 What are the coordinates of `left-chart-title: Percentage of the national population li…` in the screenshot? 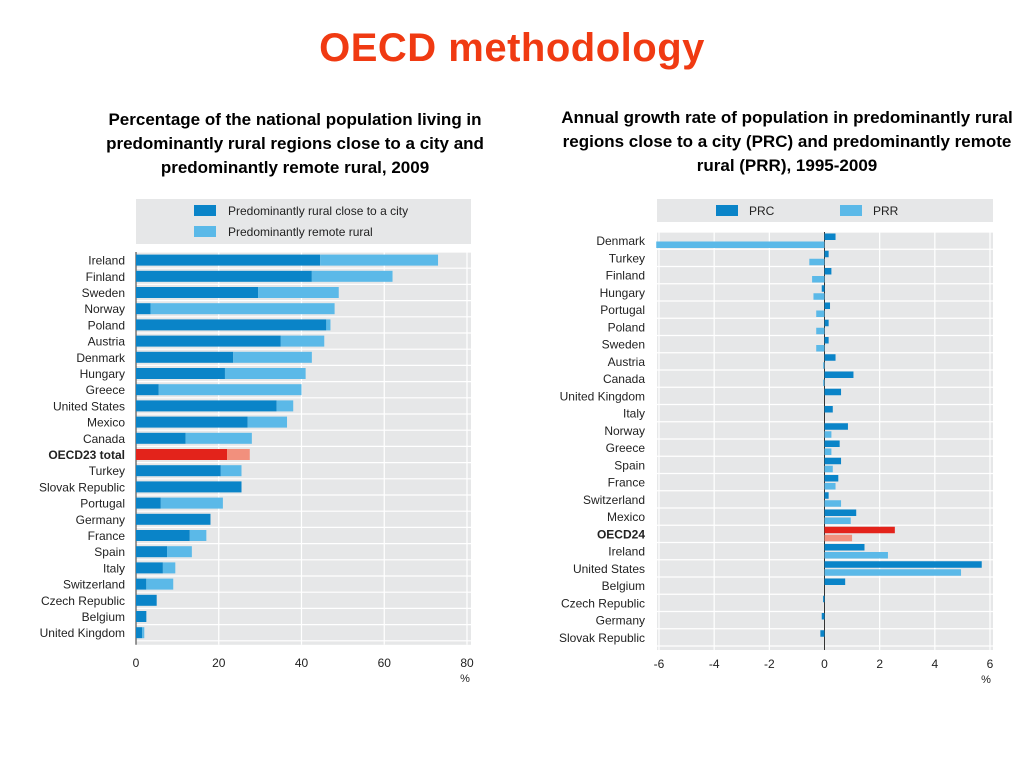 It's located at (295, 143).